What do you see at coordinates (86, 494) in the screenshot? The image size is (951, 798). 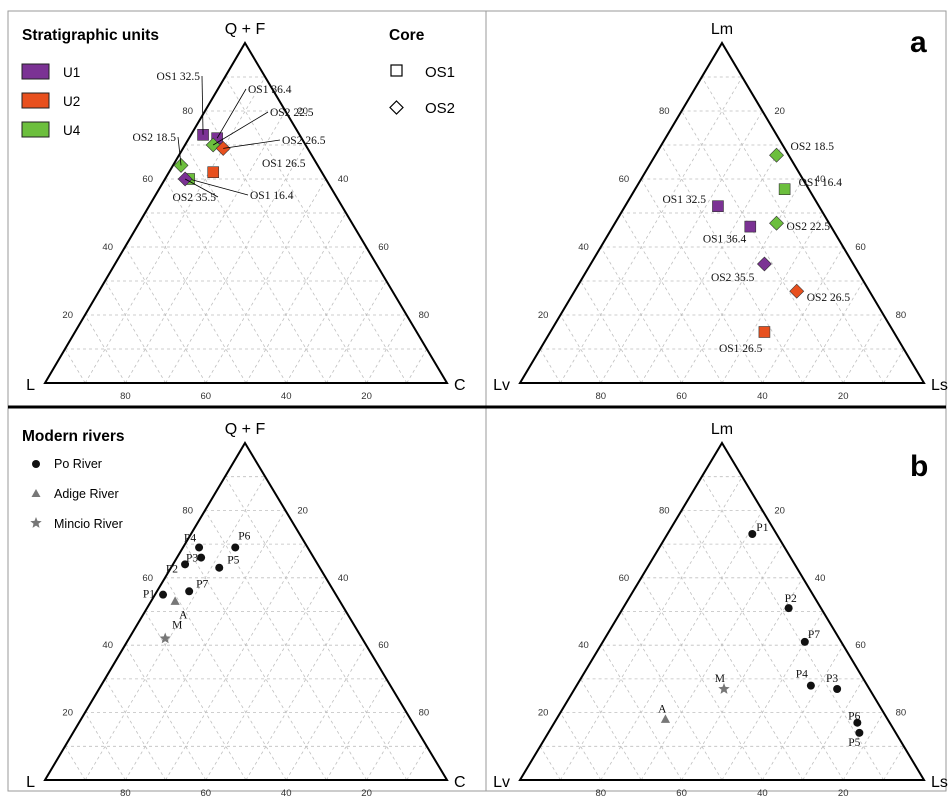 I see `legend-label-adige: Adige River` at bounding box center [86, 494].